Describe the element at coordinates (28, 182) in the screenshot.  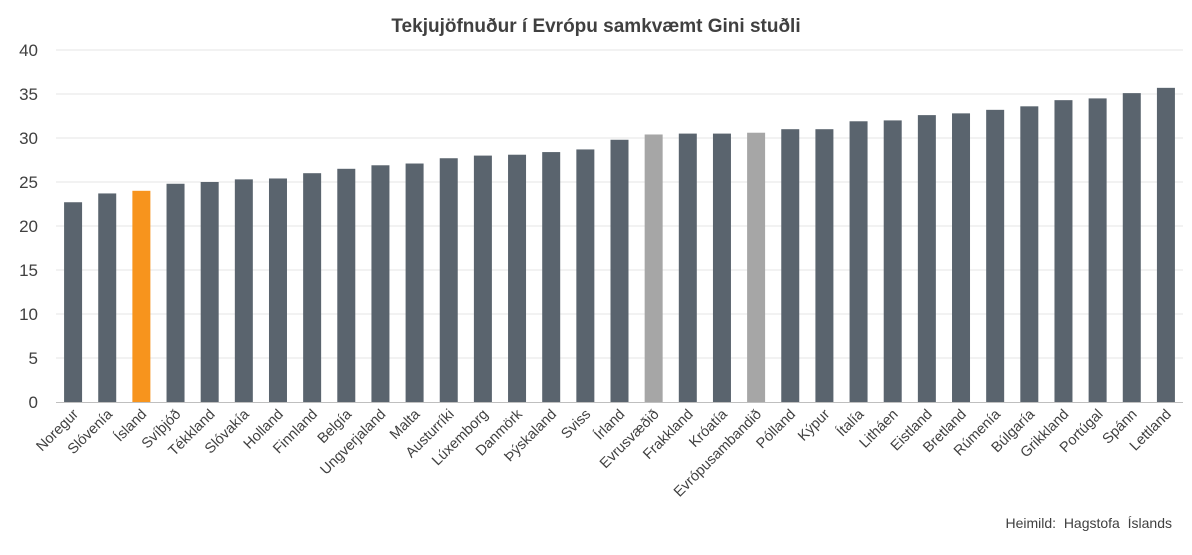
I see `y-tick-label: 25` at that location.